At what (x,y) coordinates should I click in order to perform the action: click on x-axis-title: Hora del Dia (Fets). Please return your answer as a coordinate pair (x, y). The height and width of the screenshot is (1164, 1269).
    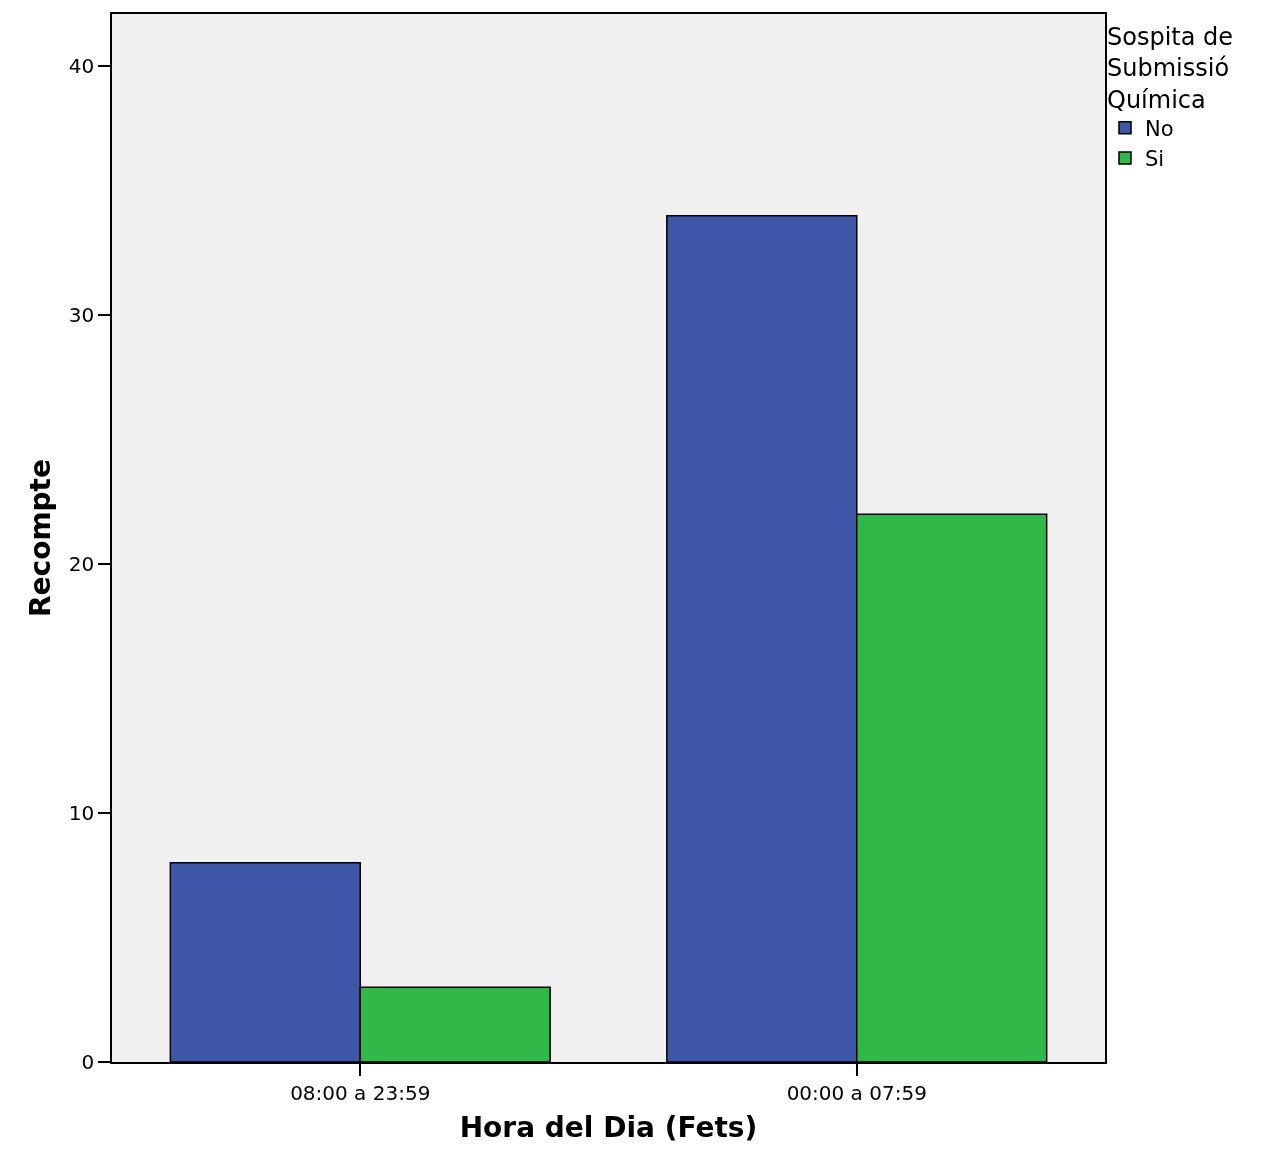
    Looking at the image, I should click on (608, 1128).